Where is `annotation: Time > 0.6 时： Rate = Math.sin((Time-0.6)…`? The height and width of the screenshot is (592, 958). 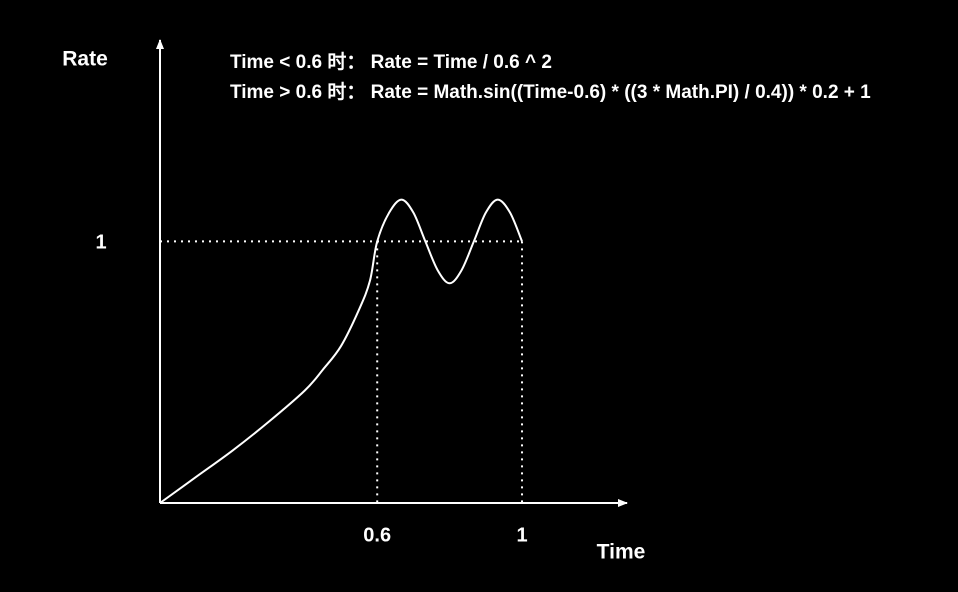
annotation: Time > 0.6 时： Rate = Math.sin((Time-0.6)… is located at coordinates (550, 92).